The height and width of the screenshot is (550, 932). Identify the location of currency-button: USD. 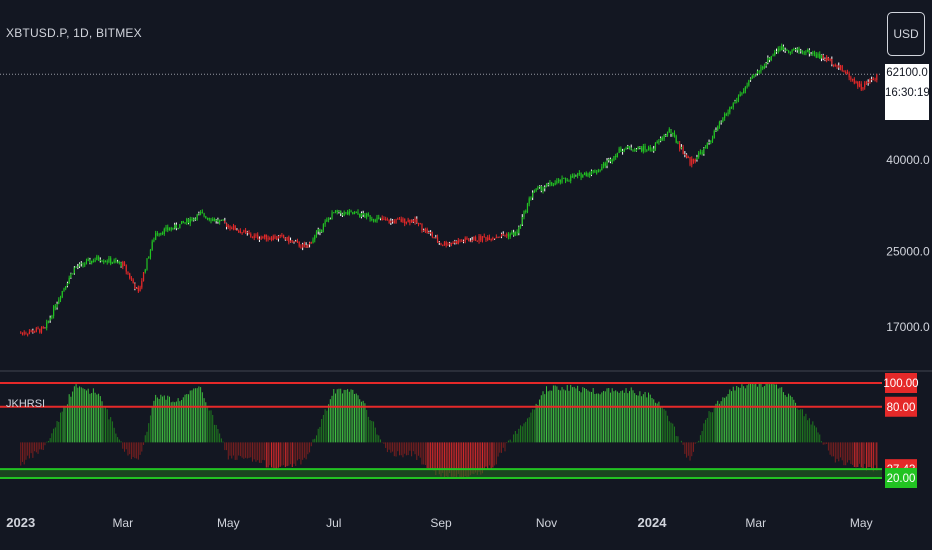
(906, 34).